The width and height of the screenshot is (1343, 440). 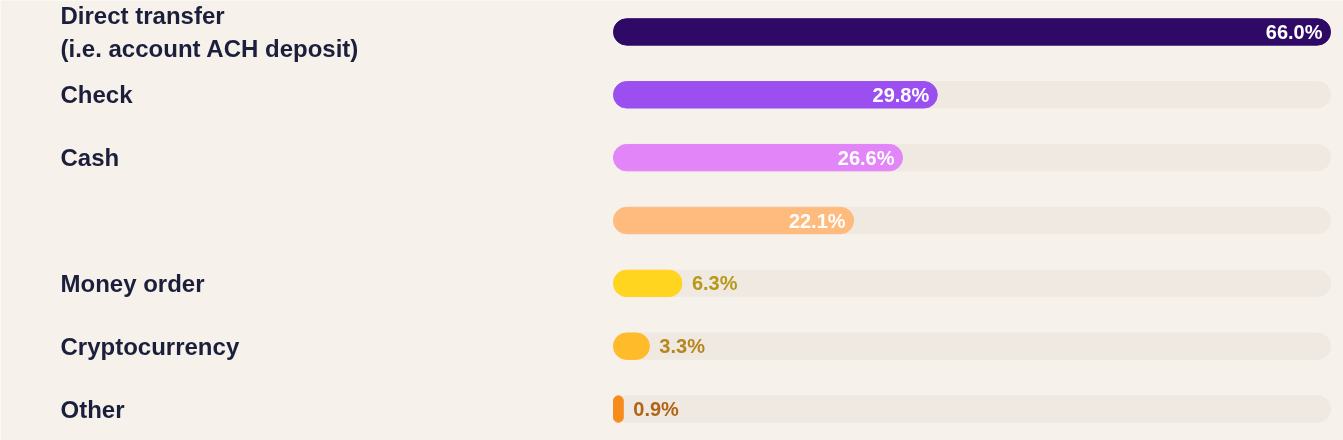 I want to click on data-label: 22.1%, so click(x=817, y=220).